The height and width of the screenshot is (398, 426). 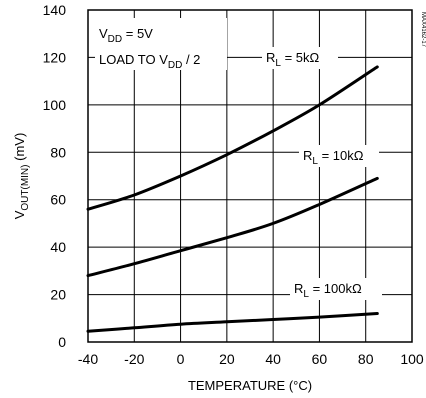 I want to click on vdd-annotation: VDD = 5V, so click(x=126, y=35).